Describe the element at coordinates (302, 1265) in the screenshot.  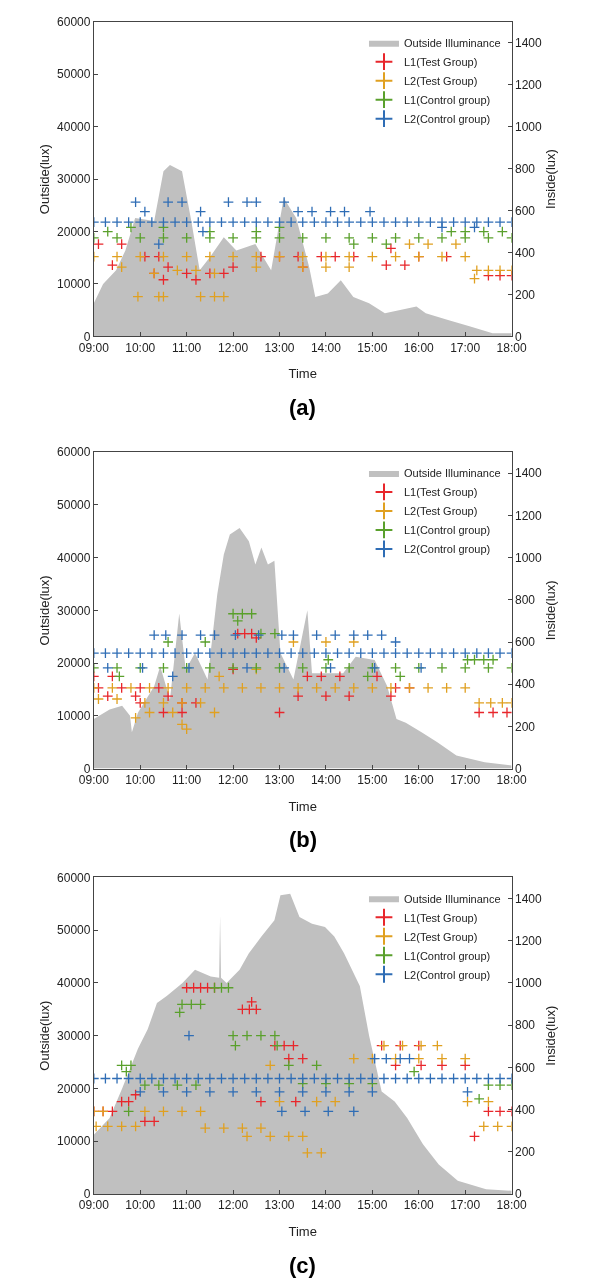
I see `text: (c)` at that location.